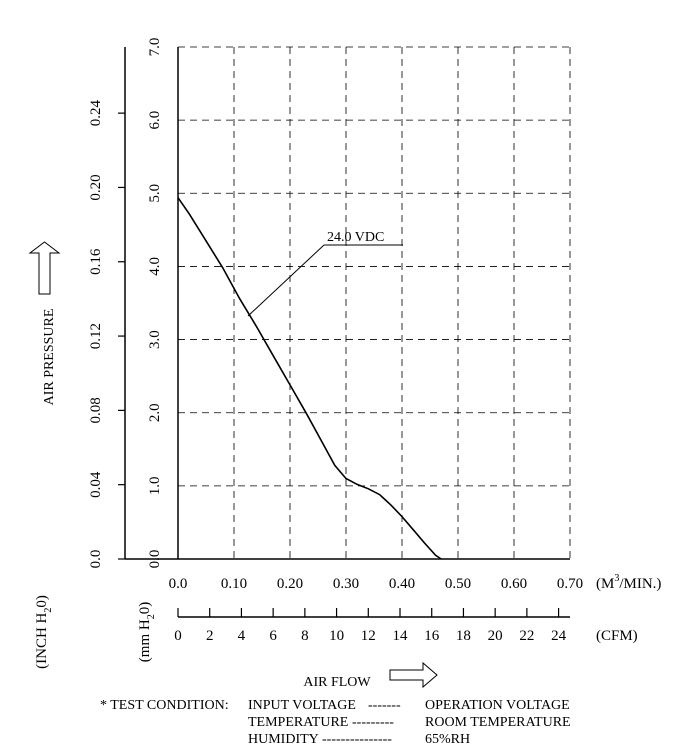 This screenshot has width=680, height=756. I want to click on x-tick-label: 0.50, so click(458, 584).